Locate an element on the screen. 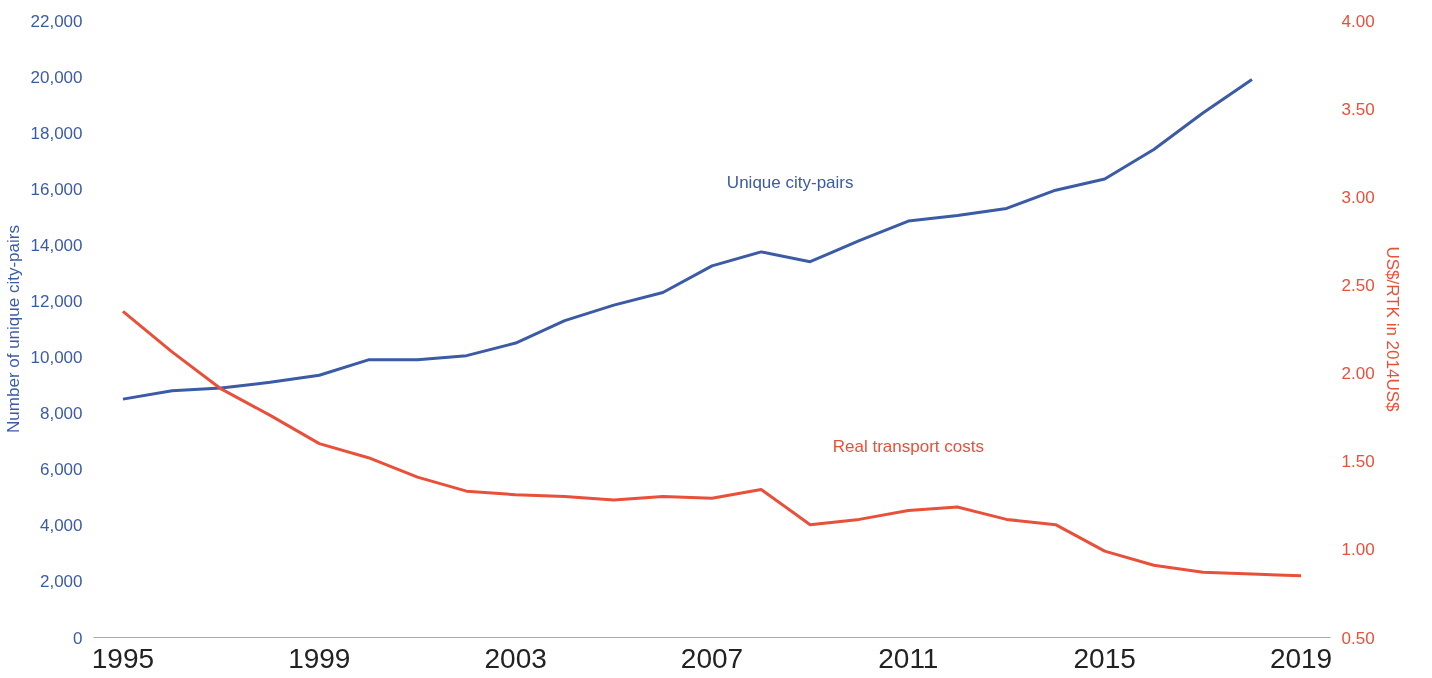 The height and width of the screenshot is (678, 1432). x-tick-label: 2015 is located at coordinates (1104, 658).